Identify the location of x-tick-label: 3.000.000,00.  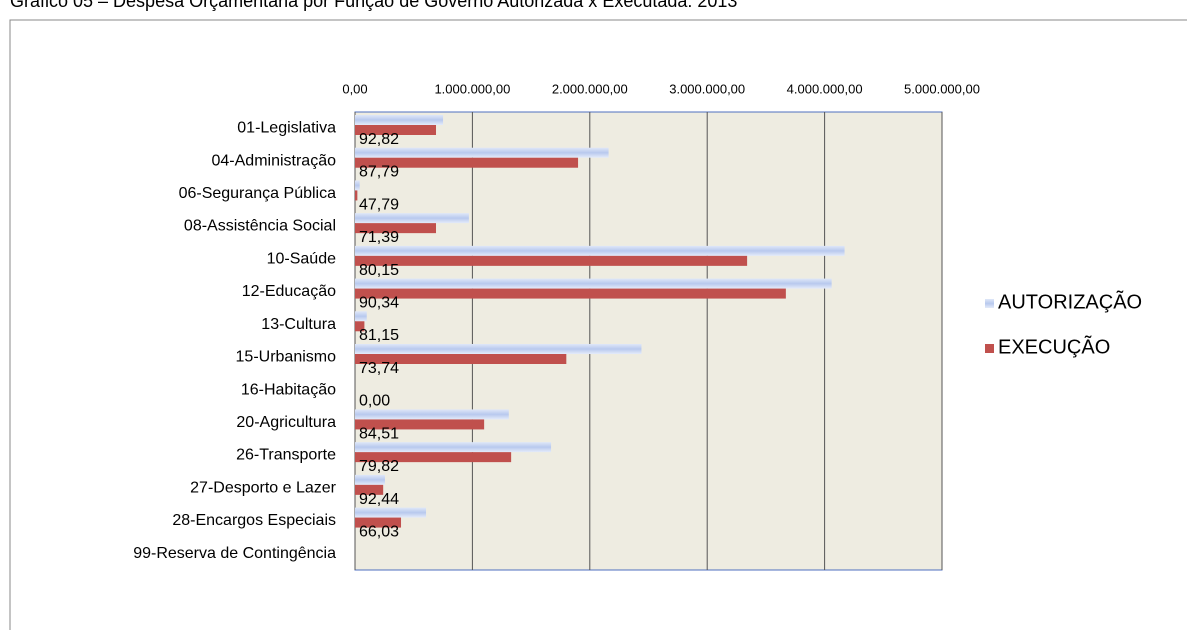
(707, 88).